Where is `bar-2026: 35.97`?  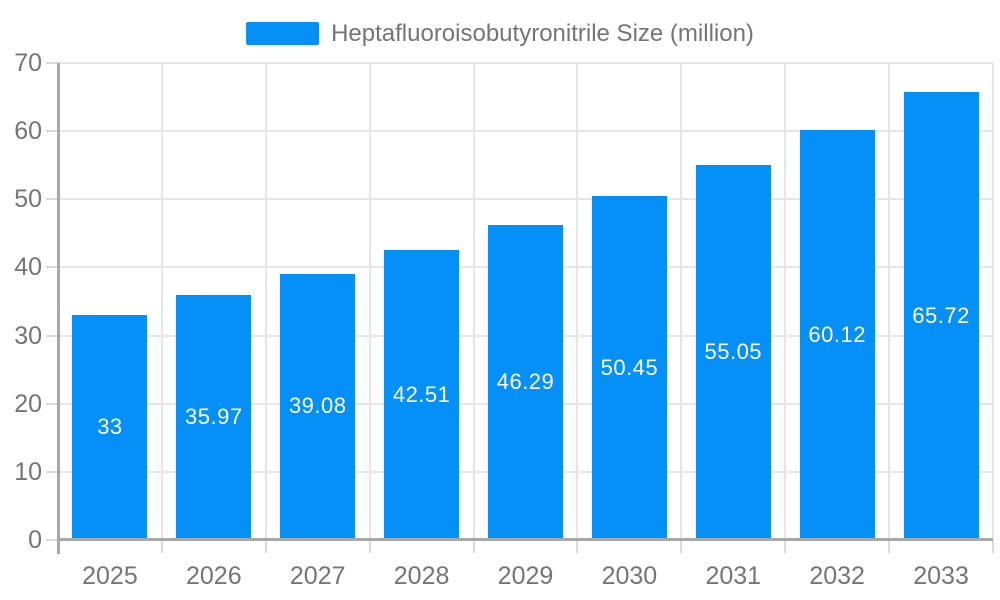 bar-2026: 35.97 is located at coordinates (214, 416).